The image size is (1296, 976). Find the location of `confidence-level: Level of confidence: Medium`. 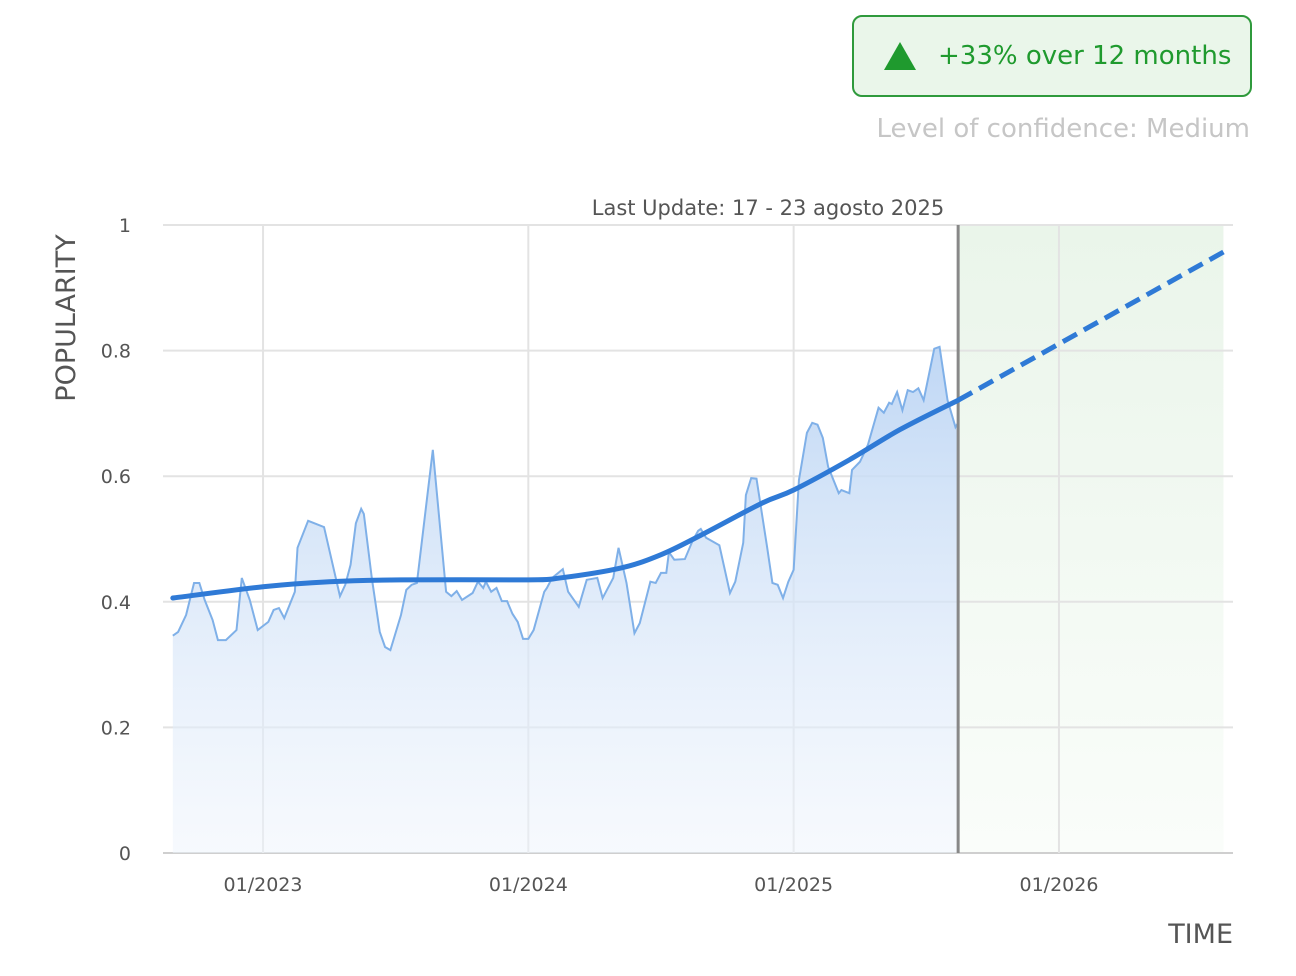

confidence-level: Level of confidence: Medium is located at coordinates (1063, 129).